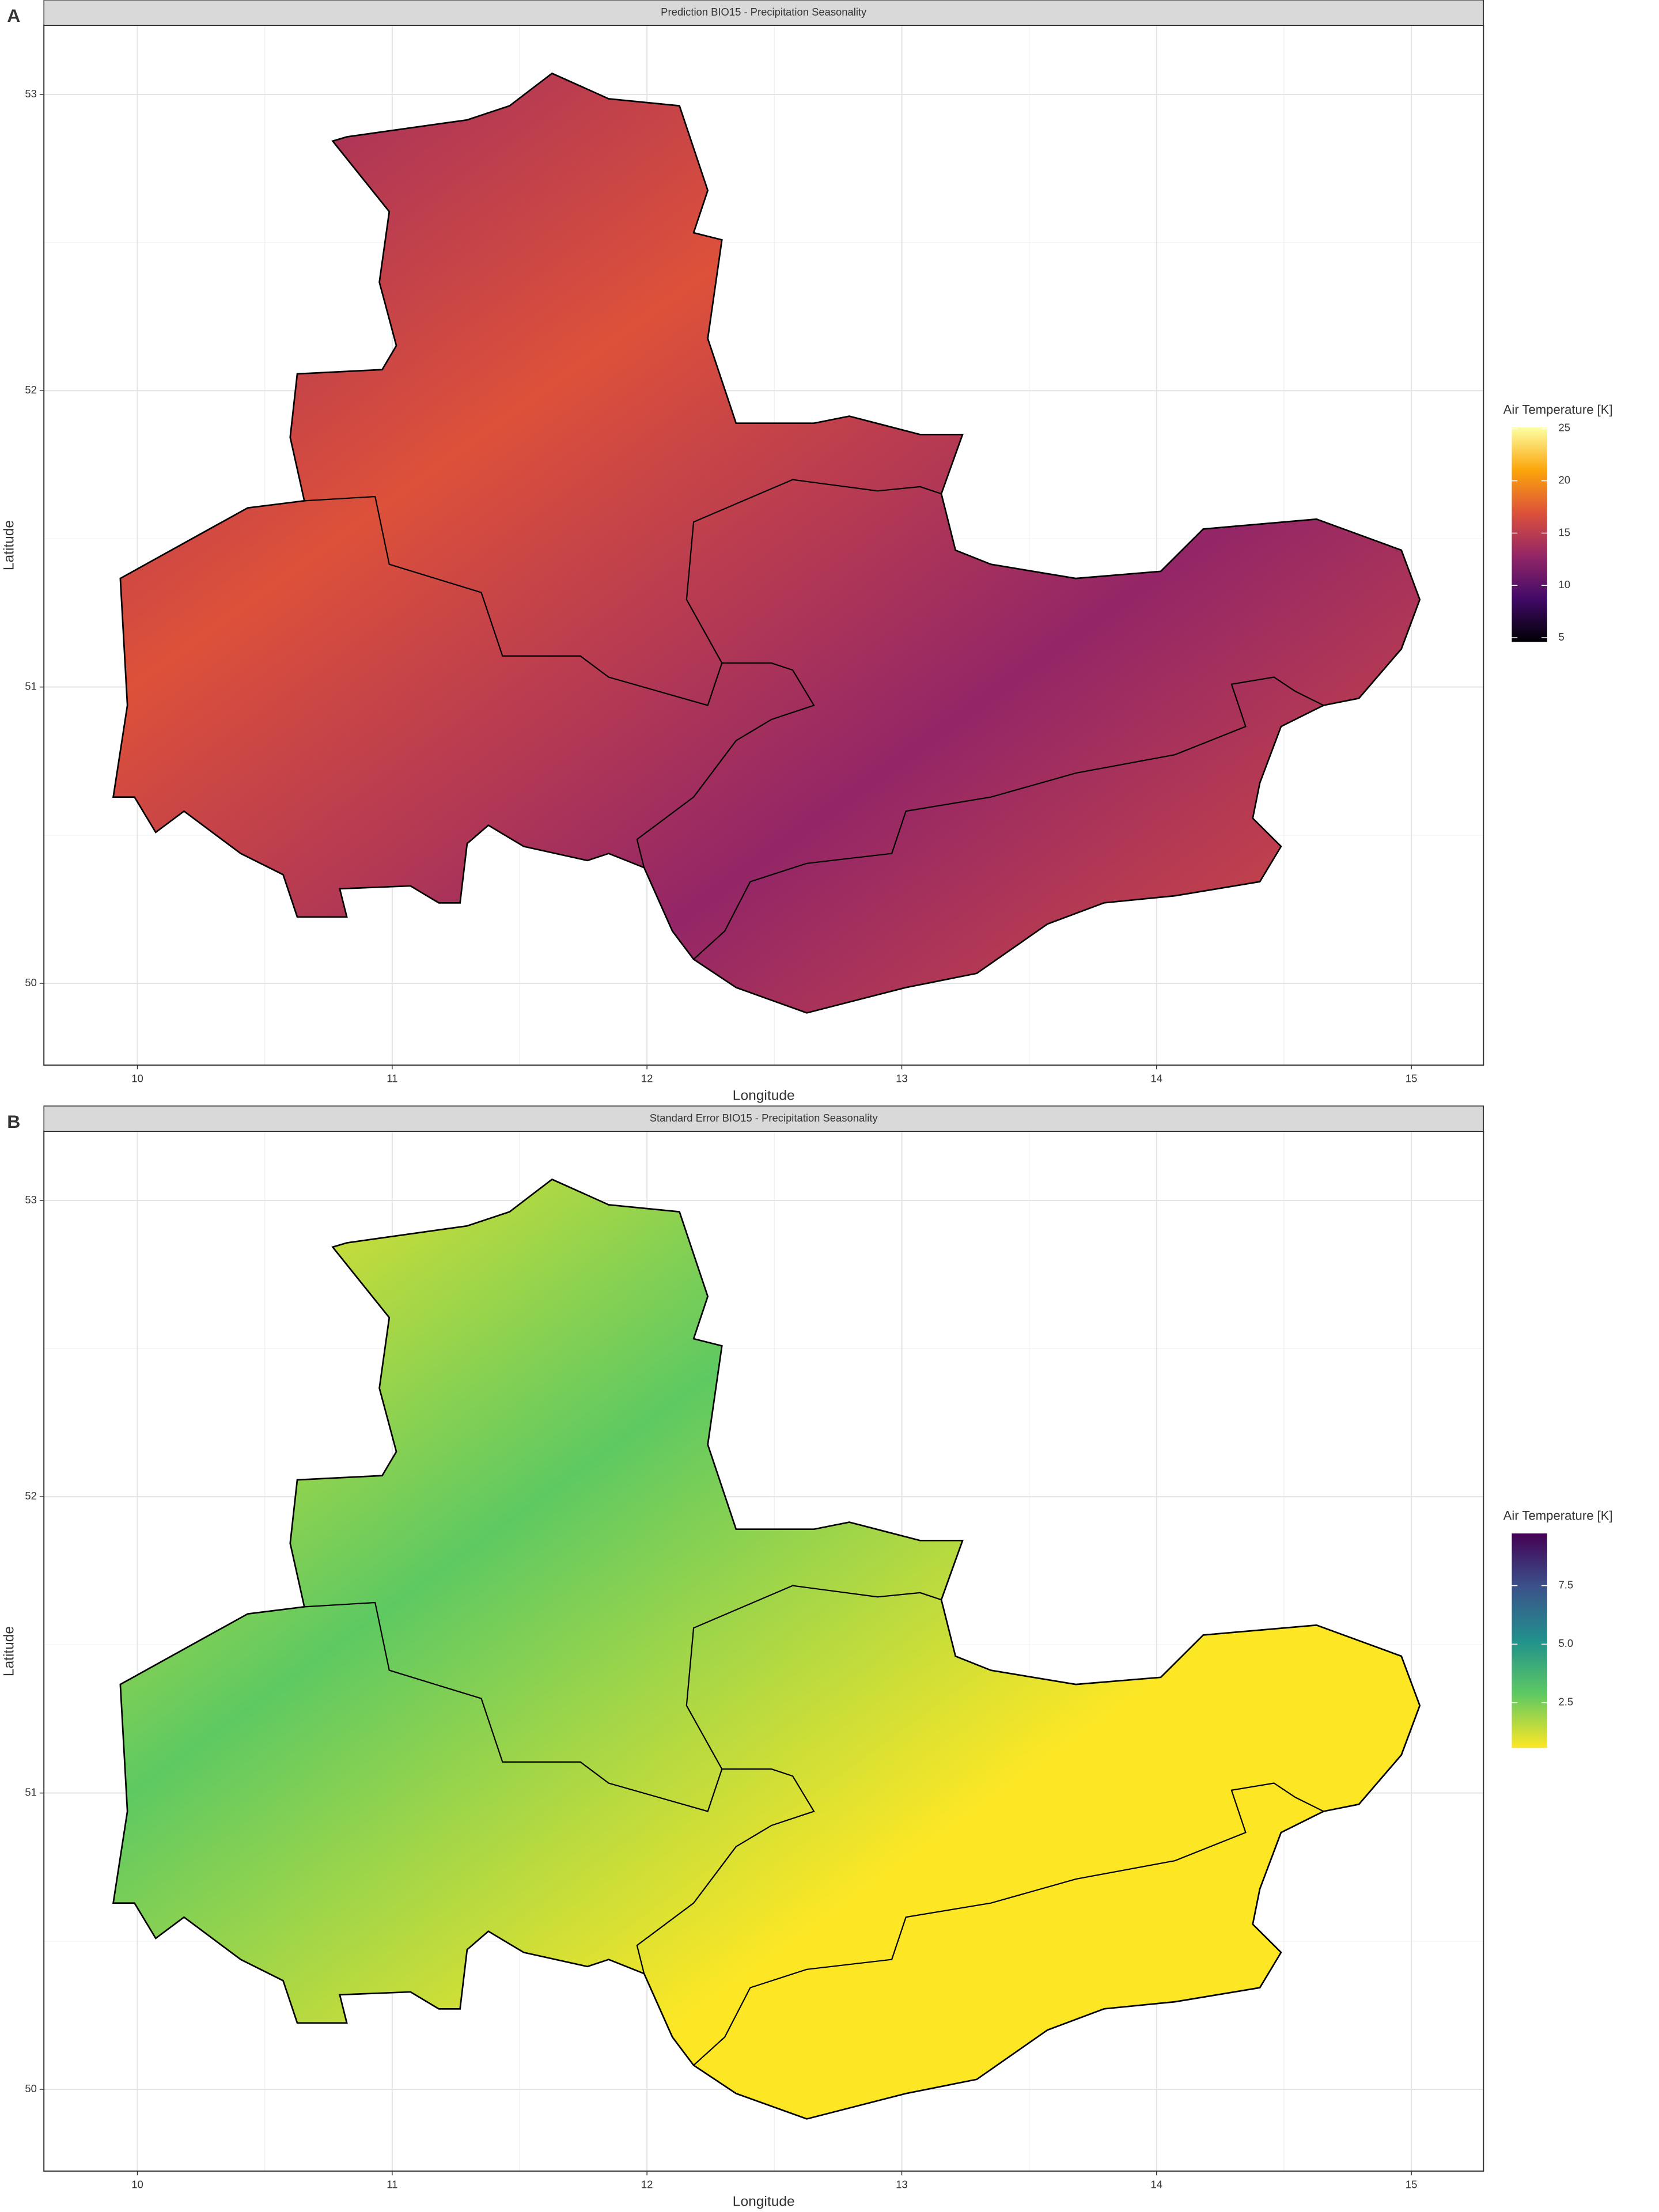 The height and width of the screenshot is (2212, 1659). What do you see at coordinates (1566, 1585) in the screenshot?
I see `colorbar-label: 7.5` at bounding box center [1566, 1585].